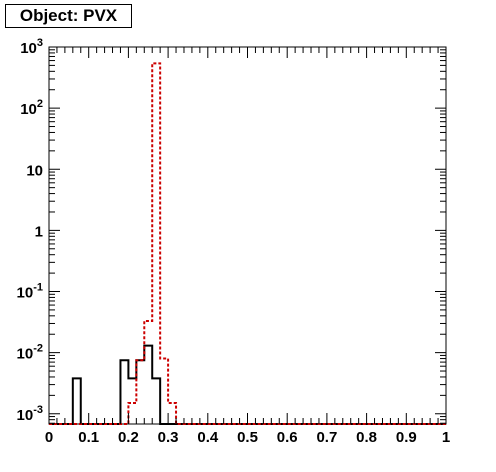 The height and width of the screenshot is (472, 496). I want to click on x-tick-label: 0.1, so click(88, 437).